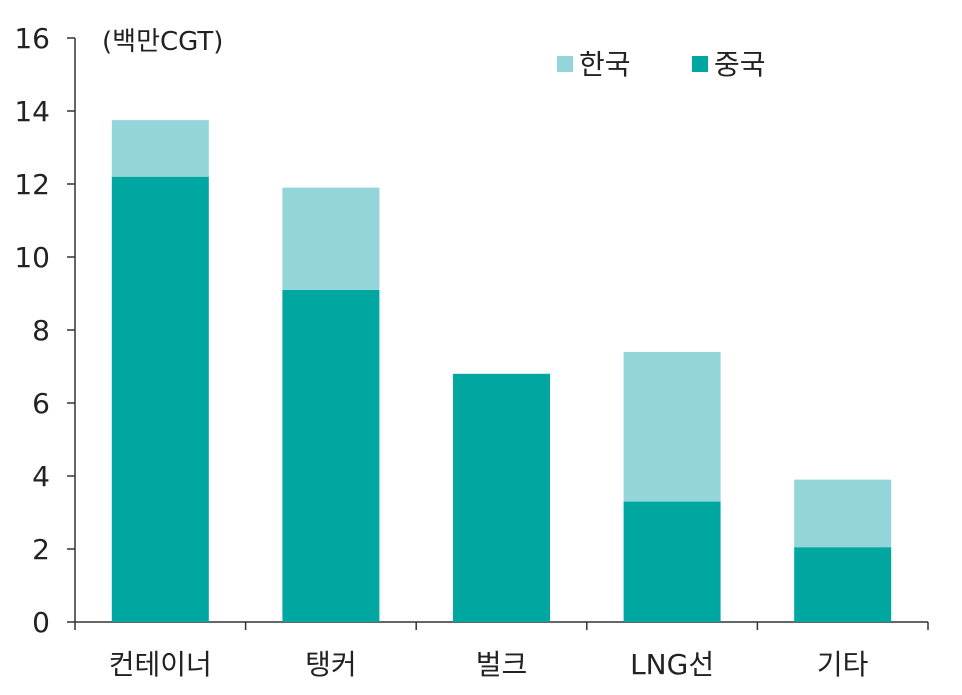 Image resolution: width=962 pixels, height=695 pixels. What do you see at coordinates (605, 64) in the screenshot?
I see `legend-label: 한국` at bounding box center [605, 64].